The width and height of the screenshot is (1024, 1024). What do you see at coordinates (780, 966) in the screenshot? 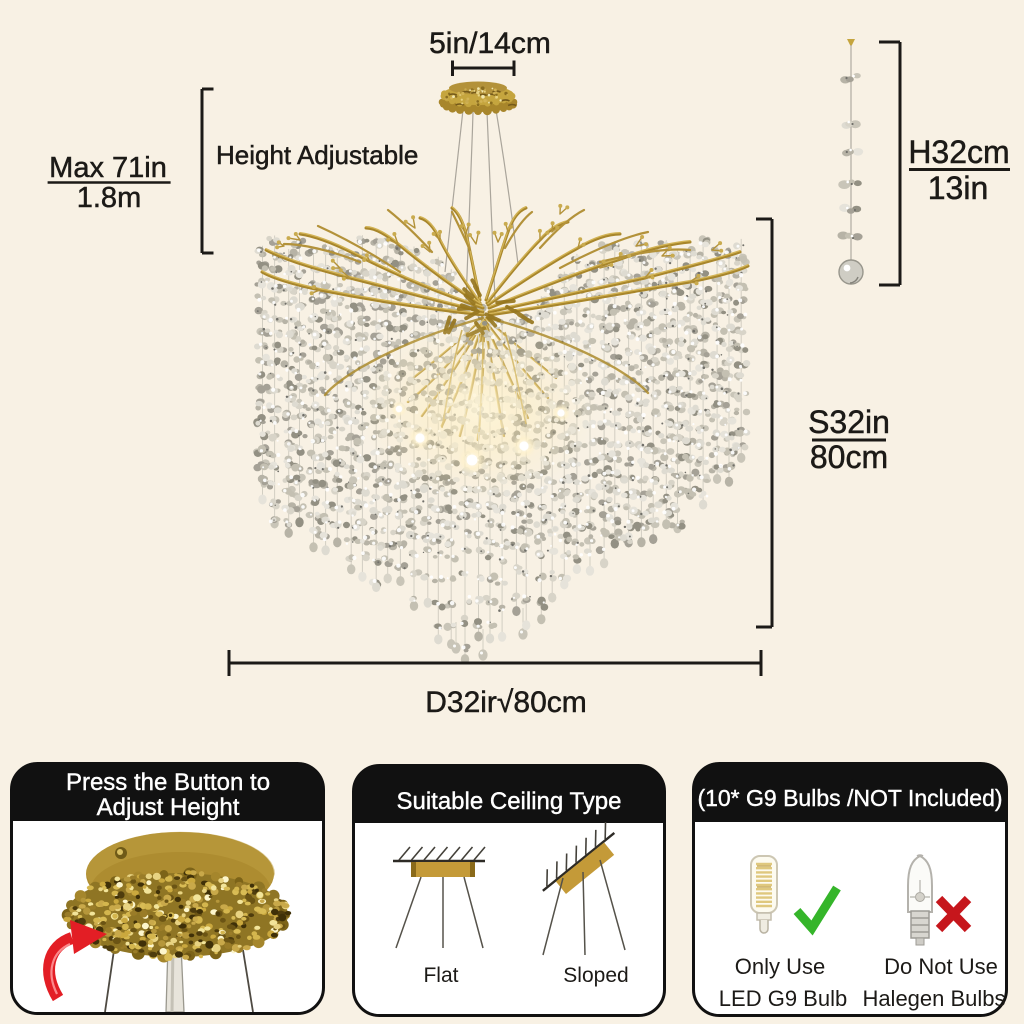
I see `svg-text: Only Use` at bounding box center [780, 966].